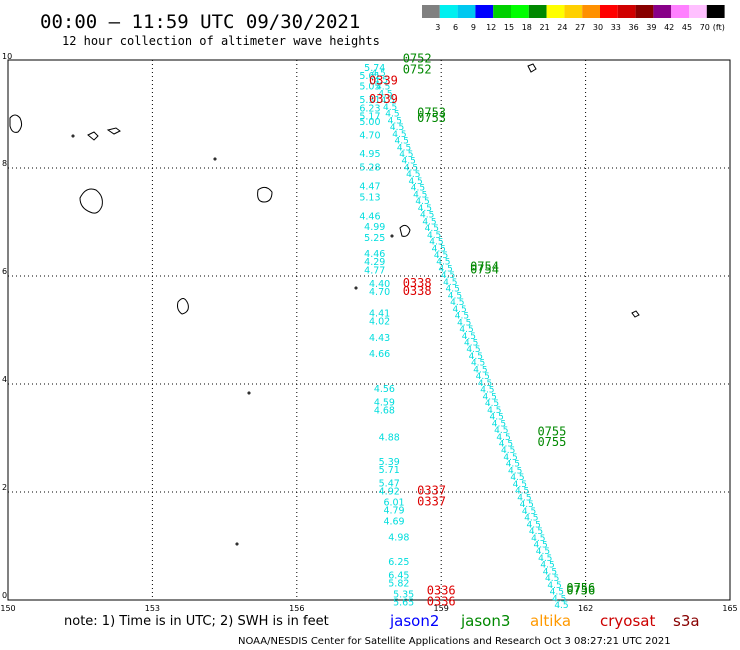 Image resolution: width=740 pixels, height=650 pixels. What do you see at coordinates (393, 521) in the screenshot?
I see `wave-height-value: 4.69` at bounding box center [393, 521].